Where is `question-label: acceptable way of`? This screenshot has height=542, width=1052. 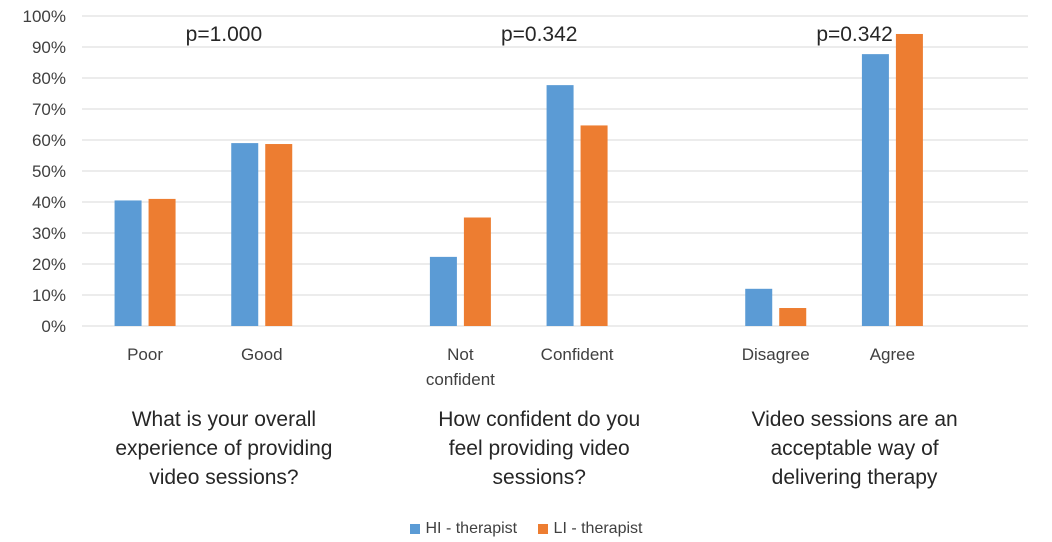 question-label: acceptable way of is located at coordinates (855, 448).